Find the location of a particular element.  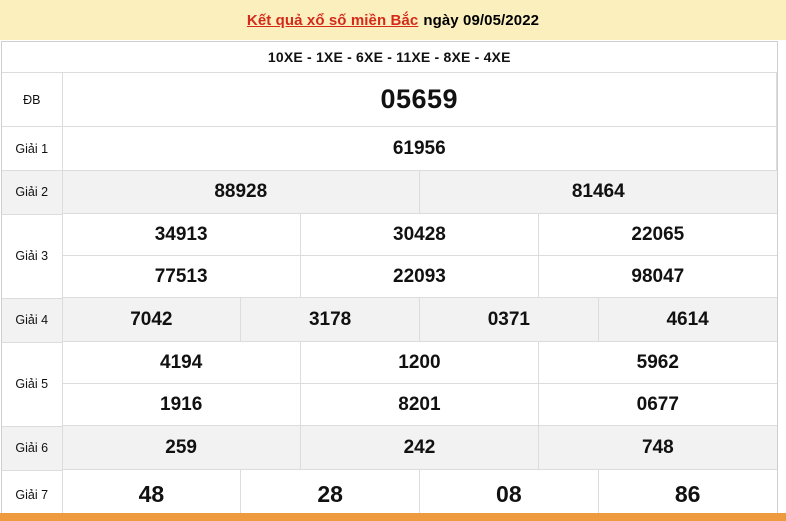

prize-label-g6: Giải 6 is located at coordinates (32, 448).